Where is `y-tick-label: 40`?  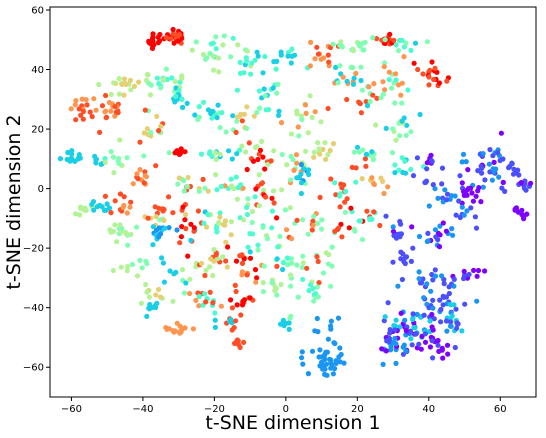 y-tick-label: 40 is located at coordinates (37, 70).